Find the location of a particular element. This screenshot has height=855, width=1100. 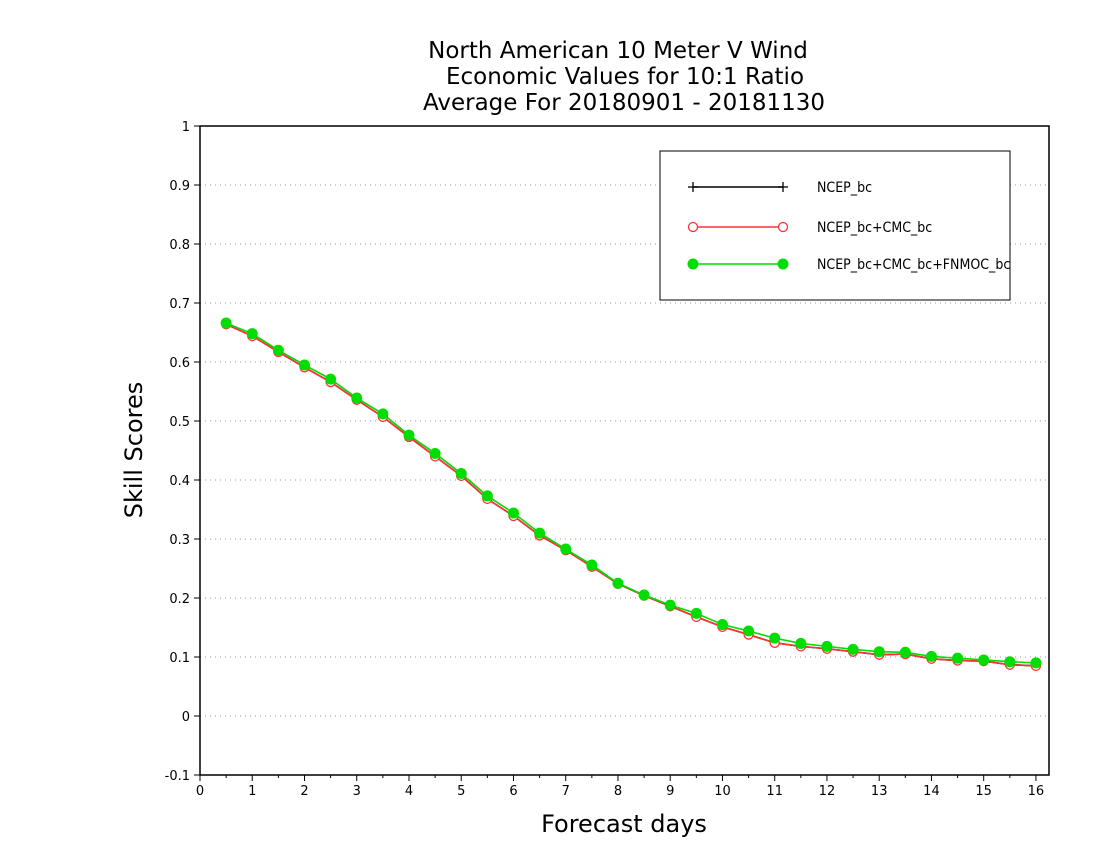

legend-entry-2: NCEP_bc+CMC_bc is located at coordinates (809, 228).